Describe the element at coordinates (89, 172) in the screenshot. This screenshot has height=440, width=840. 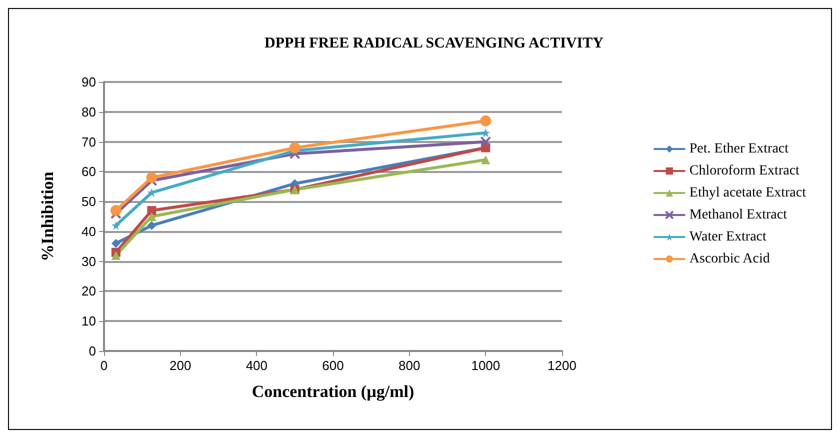
I see `y-tick-label: 60` at that location.